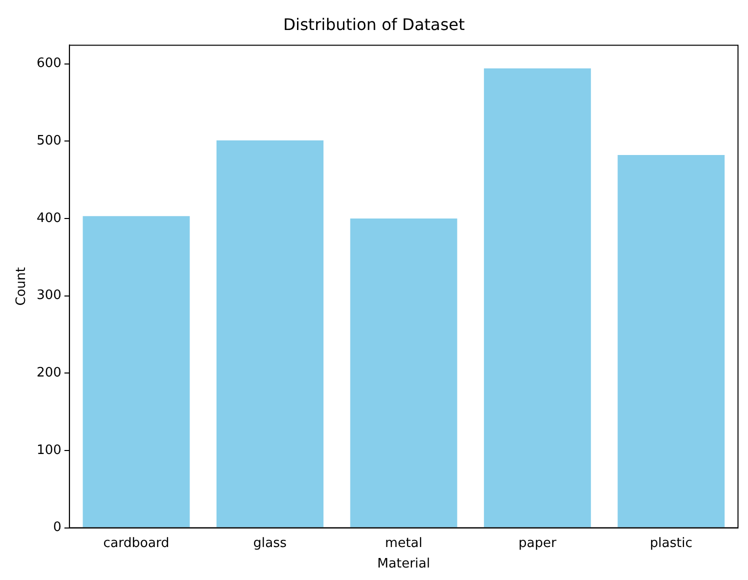 The image size is (748, 580). I want to click on y-tick-label: 300, so click(49, 296).